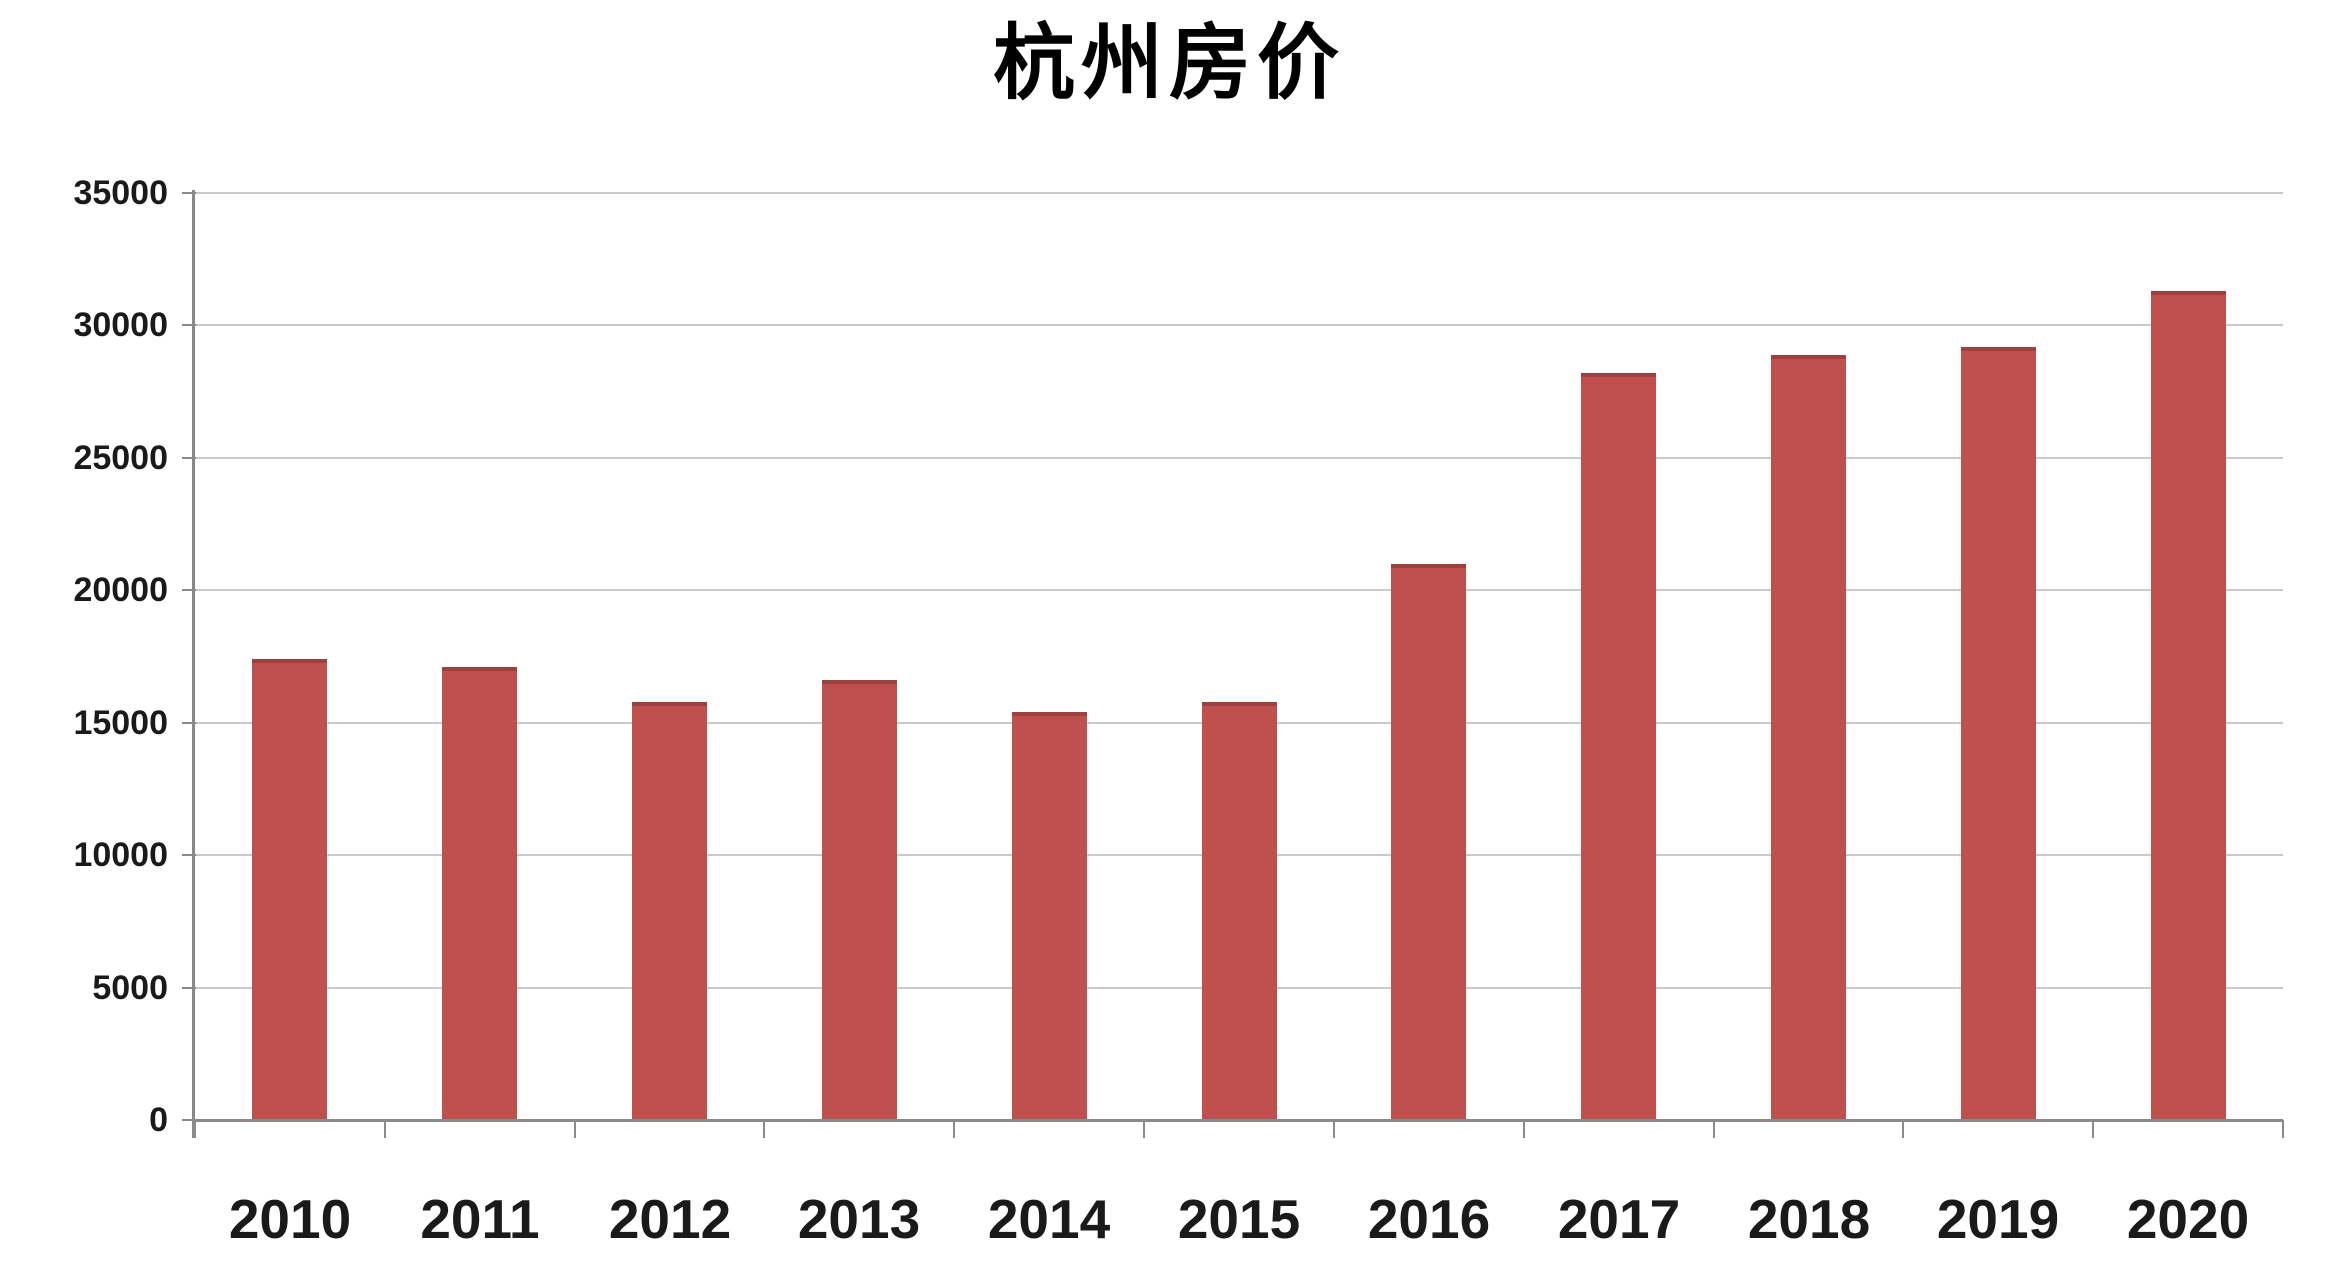 Image resolution: width=2338 pixels, height=1280 pixels. Describe the element at coordinates (120, 325) in the screenshot. I see `y-tick-label: 30000` at that location.